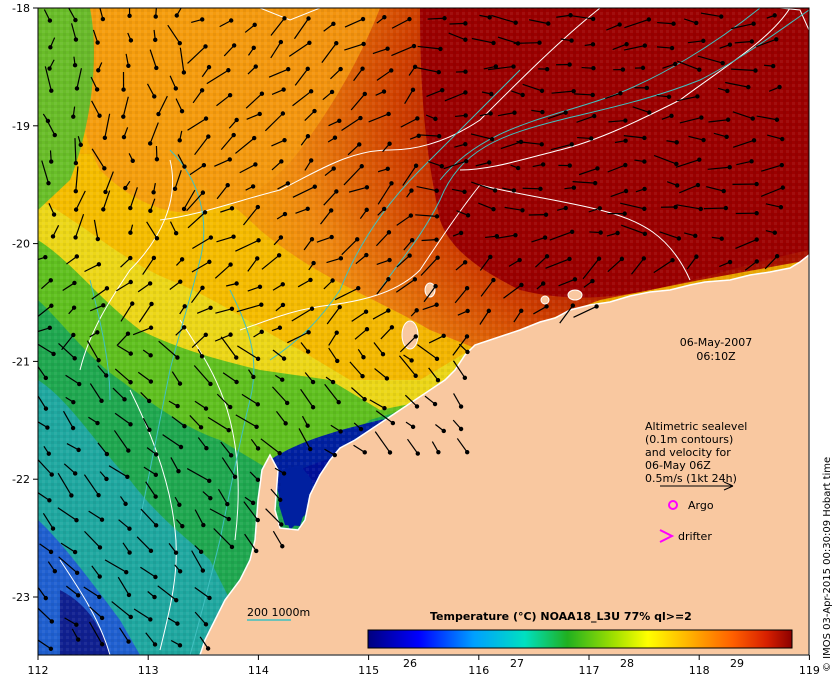 Image resolution: width=840 pixels, height=680 pixels. What do you see at coordinates (517, 663) in the screenshot?
I see `colorbar-tick-label: 27` at bounding box center [517, 663].